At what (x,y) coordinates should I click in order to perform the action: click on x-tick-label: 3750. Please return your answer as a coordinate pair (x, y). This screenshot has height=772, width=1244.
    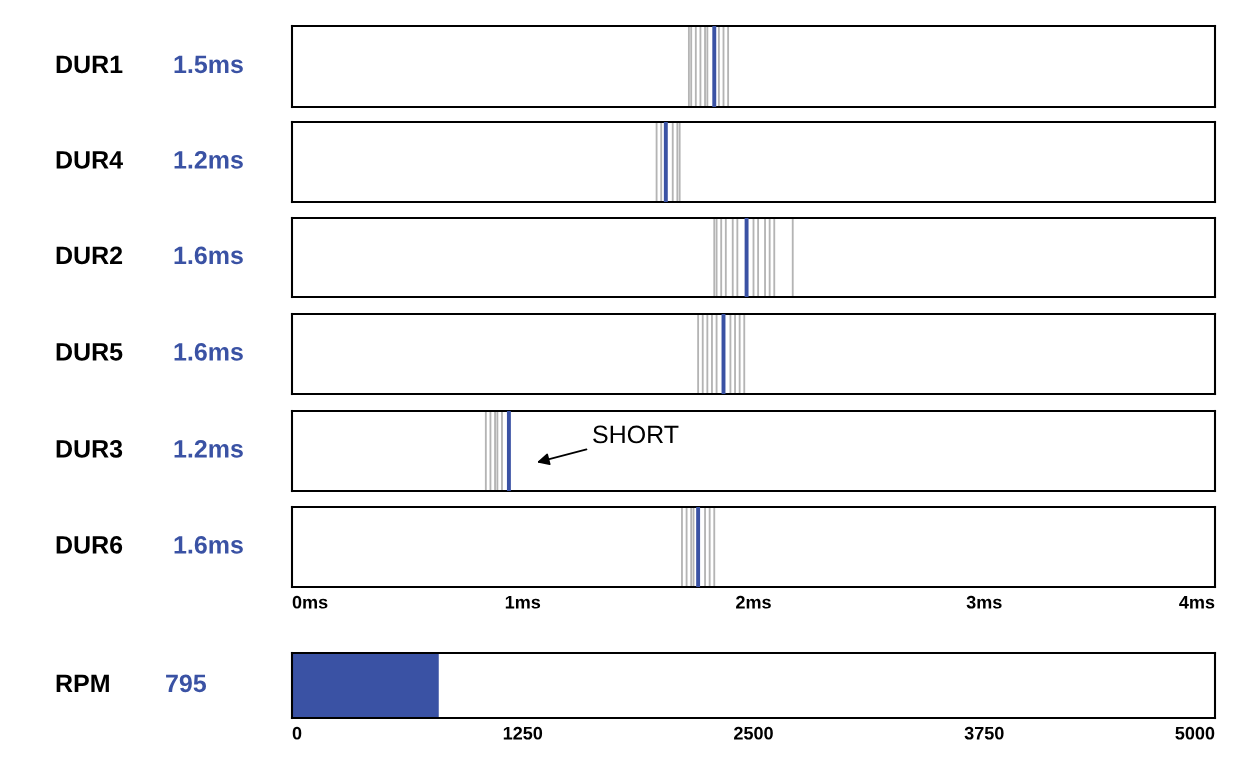
    Looking at the image, I should click on (984, 733).